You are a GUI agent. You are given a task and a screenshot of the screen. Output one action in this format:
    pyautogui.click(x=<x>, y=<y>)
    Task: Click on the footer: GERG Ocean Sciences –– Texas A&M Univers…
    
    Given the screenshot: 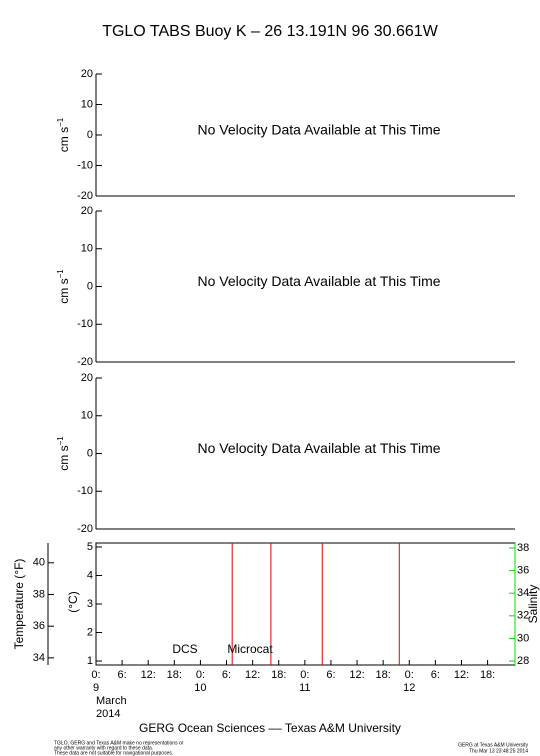 What is the action you would take?
    pyautogui.click(x=270, y=728)
    